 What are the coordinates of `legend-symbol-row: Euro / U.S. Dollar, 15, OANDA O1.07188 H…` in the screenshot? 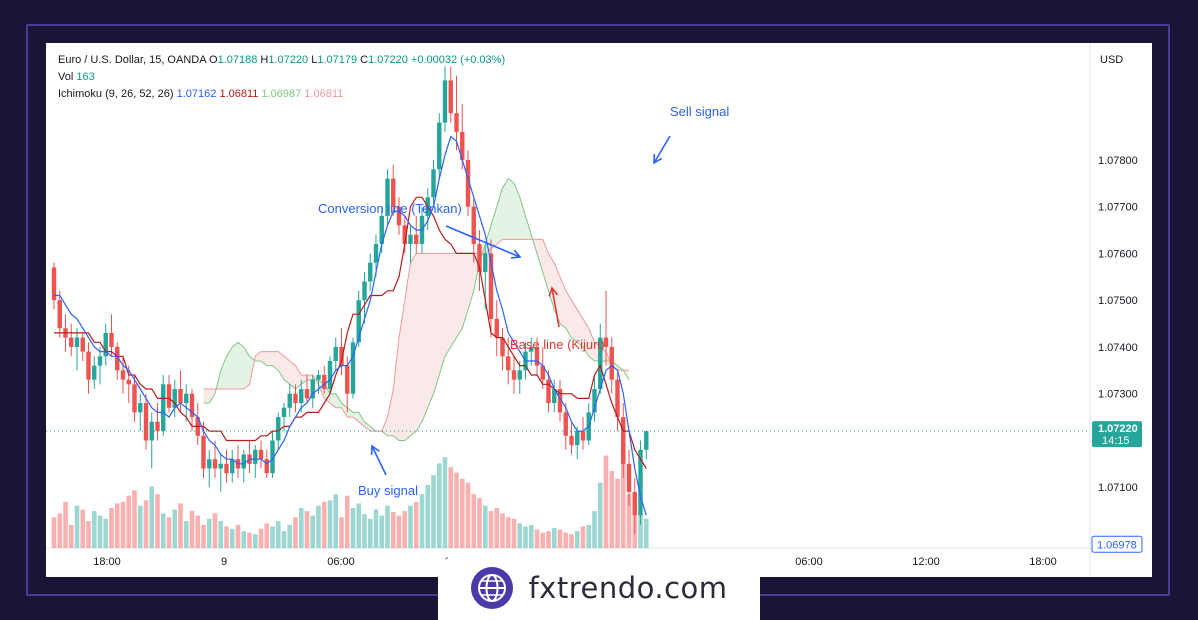 It's located at (281, 60).